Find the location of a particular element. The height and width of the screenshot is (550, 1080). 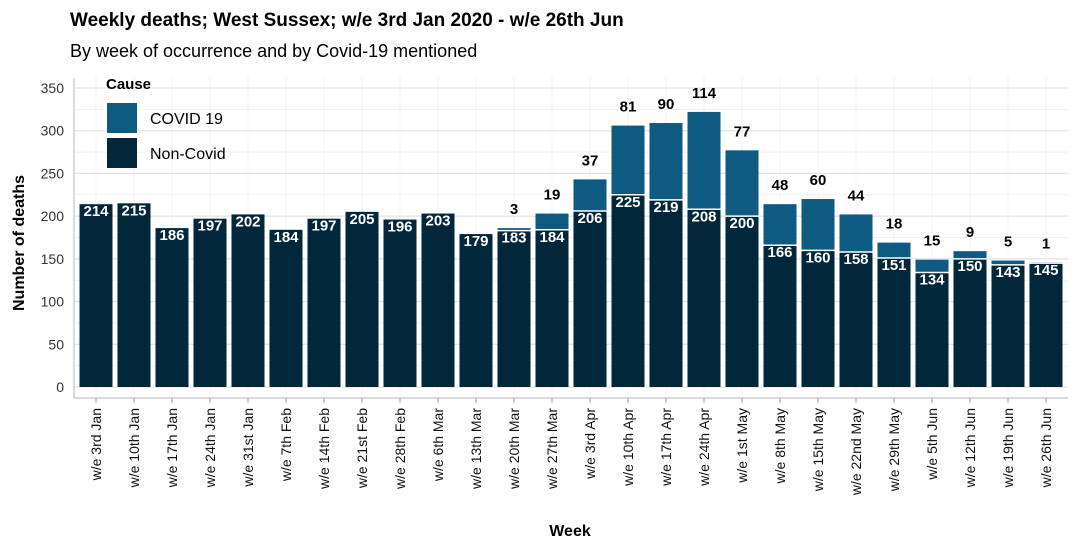

x-tick-label: w/e 17th Apr is located at coordinates (666, 447).